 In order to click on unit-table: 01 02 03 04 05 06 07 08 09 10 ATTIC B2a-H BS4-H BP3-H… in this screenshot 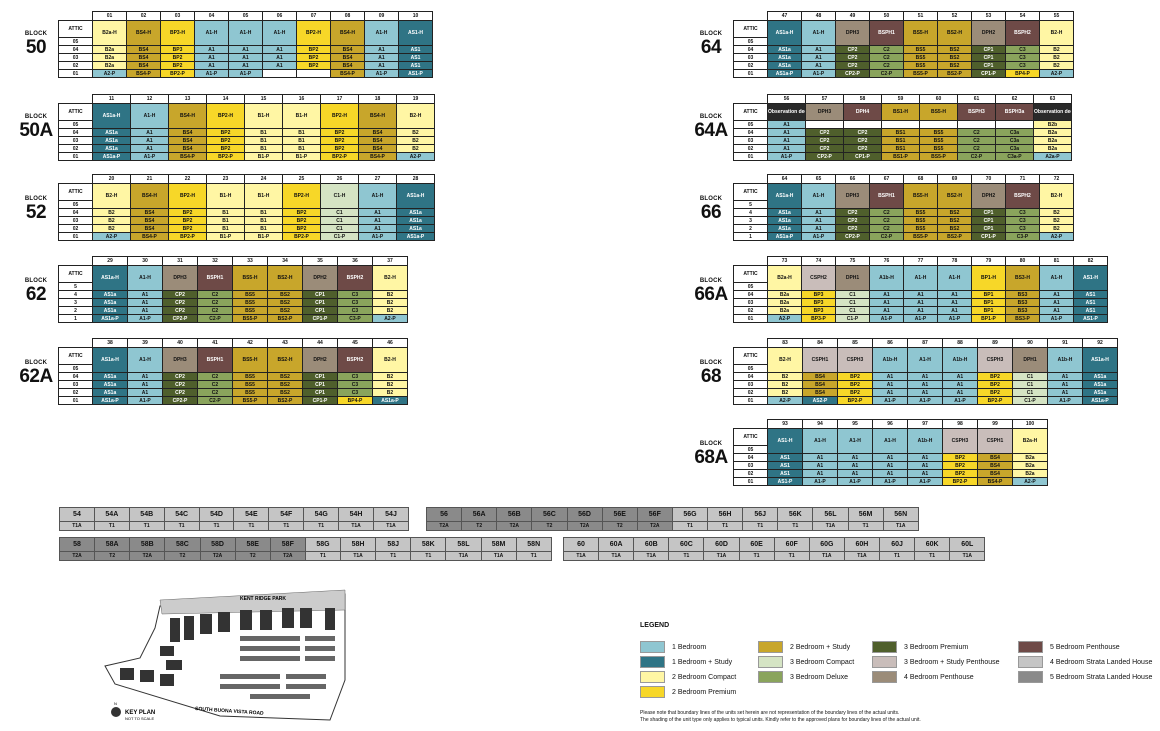, I will do `click(245, 44)`.